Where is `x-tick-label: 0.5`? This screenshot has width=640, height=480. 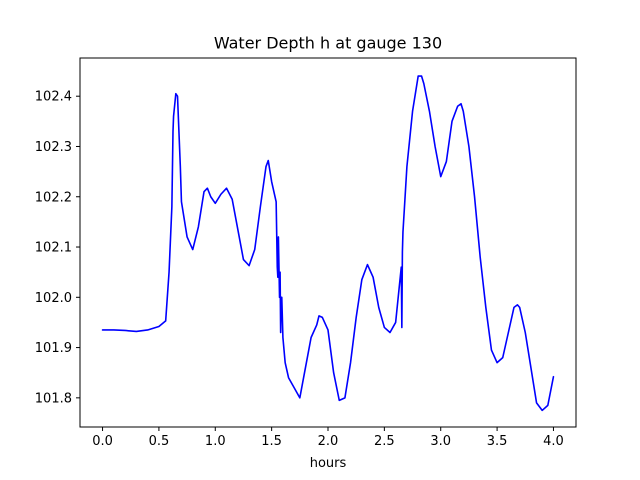
x-tick-label: 0.5 is located at coordinates (159, 441).